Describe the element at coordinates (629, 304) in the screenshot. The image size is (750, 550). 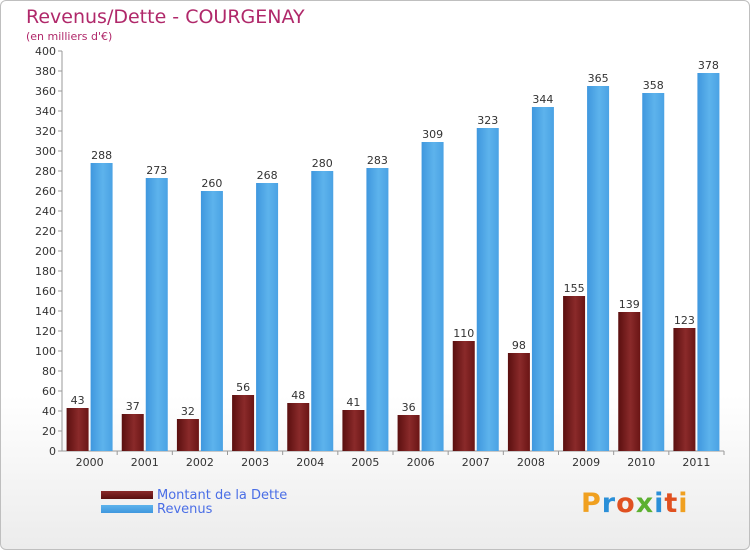
I see `data-label: 139` at that location.